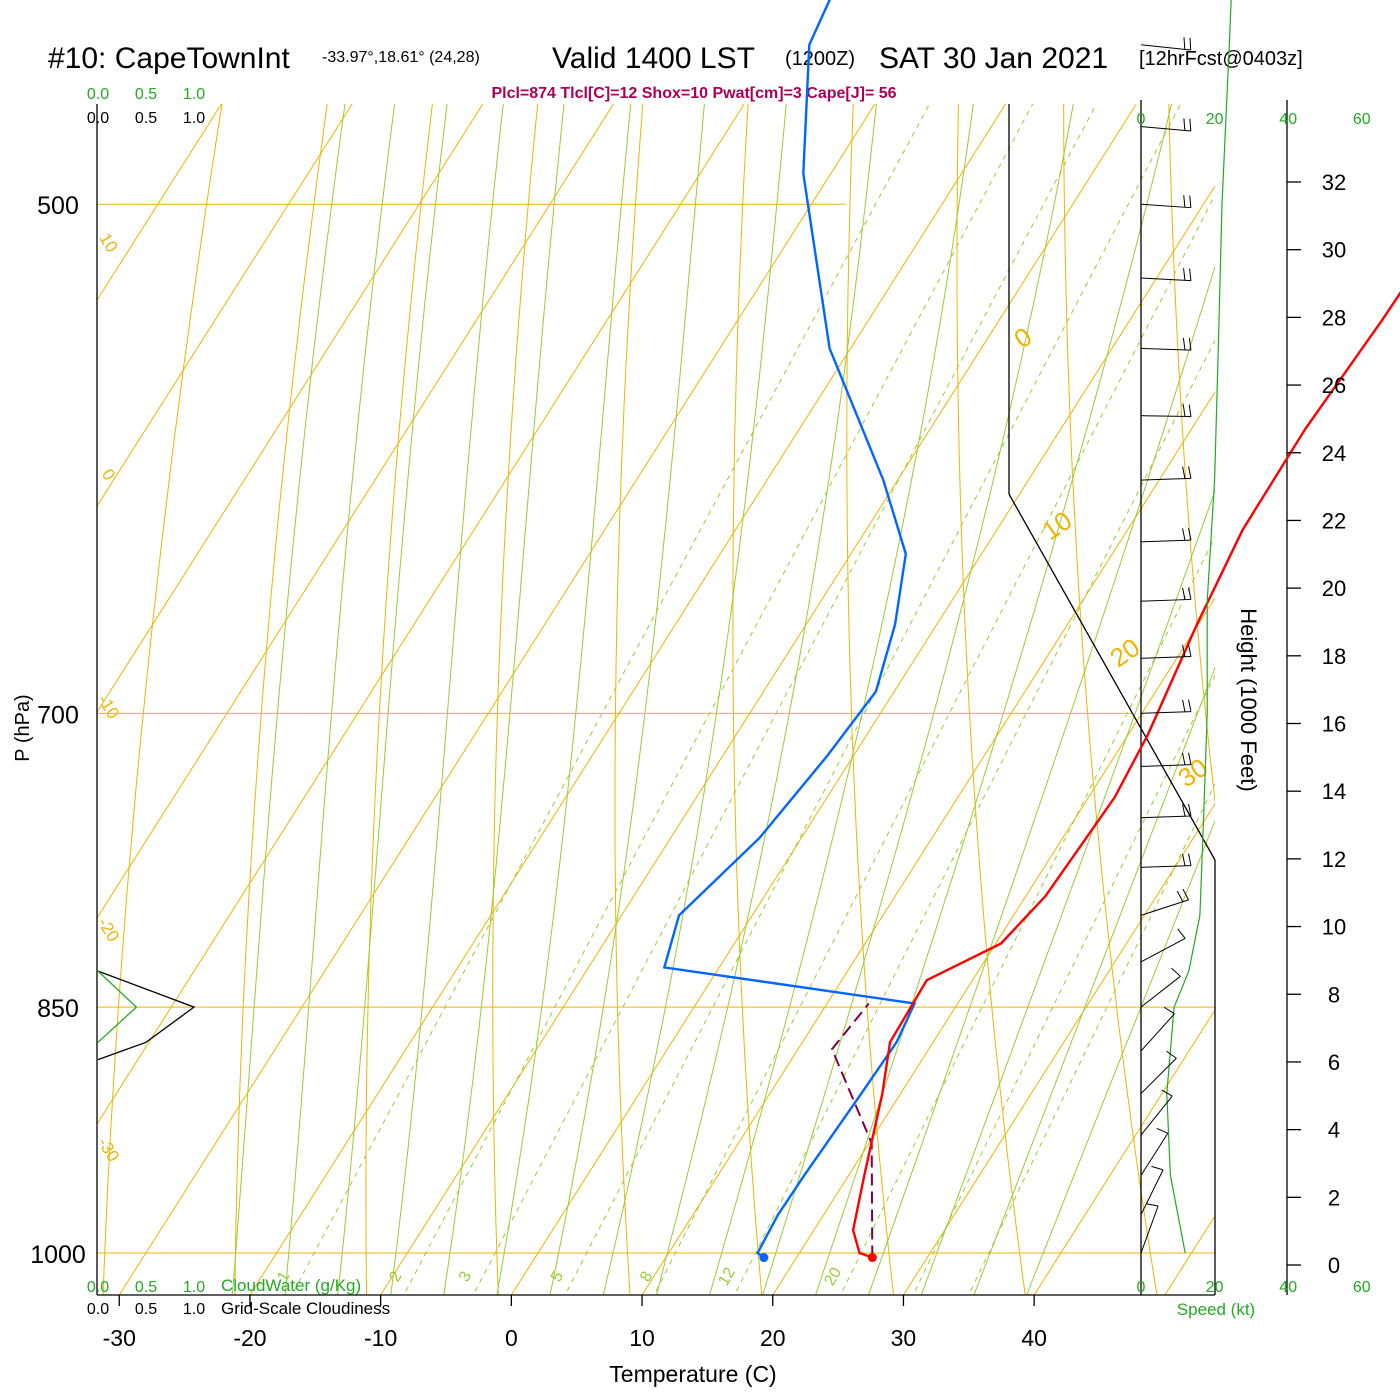  I want to click on cloudiness-tick-label-top: 1.0, so click(194, 118).